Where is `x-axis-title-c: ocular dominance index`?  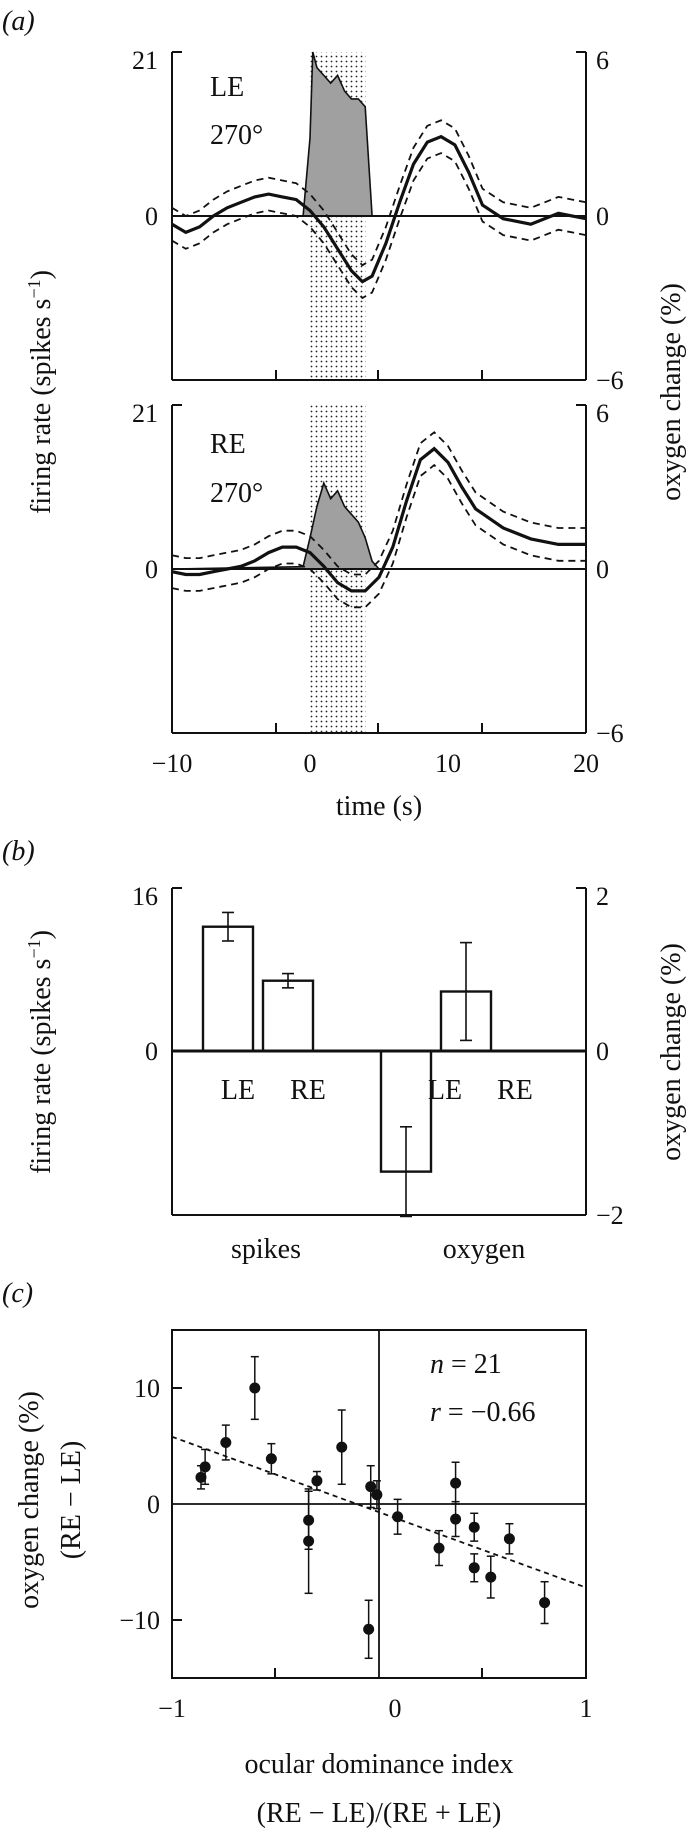
x-axis-title-c: ocular dominance index is located at coordinates (378, 1764).